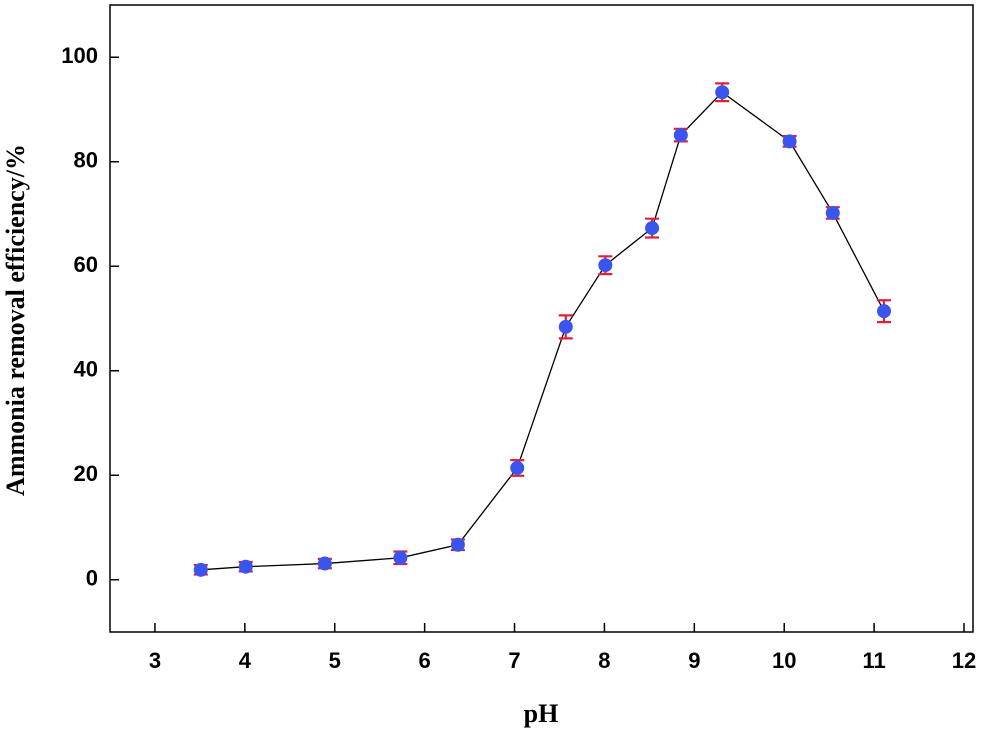  What do you see at coordinates (92, 578) in the screenshot?
I see `y-tick-label: 0` at bounding box center [92, 578].